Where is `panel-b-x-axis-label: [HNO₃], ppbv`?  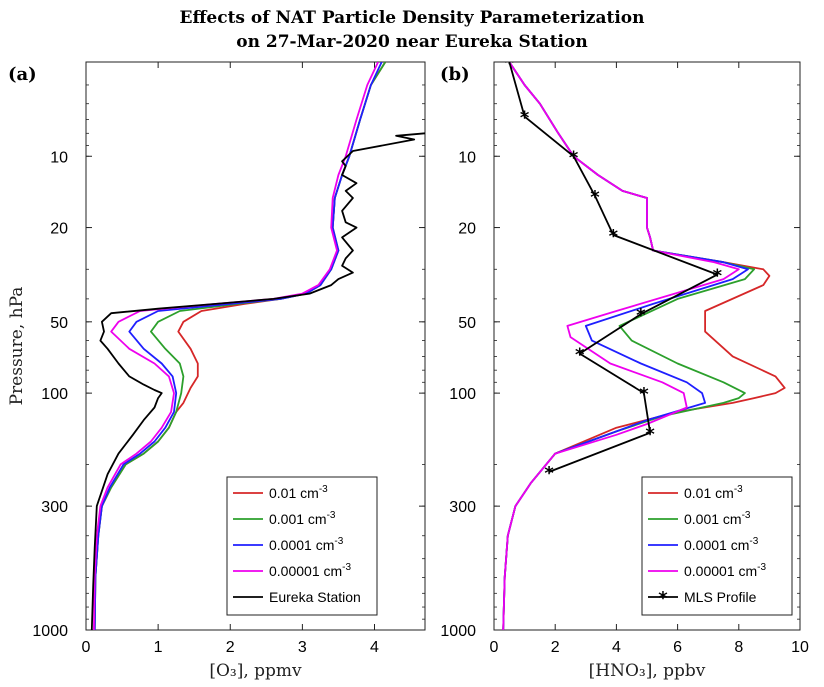 panel-b-x-axis-label: [HNO₃], ppbv is located at coordinates (647, 671).